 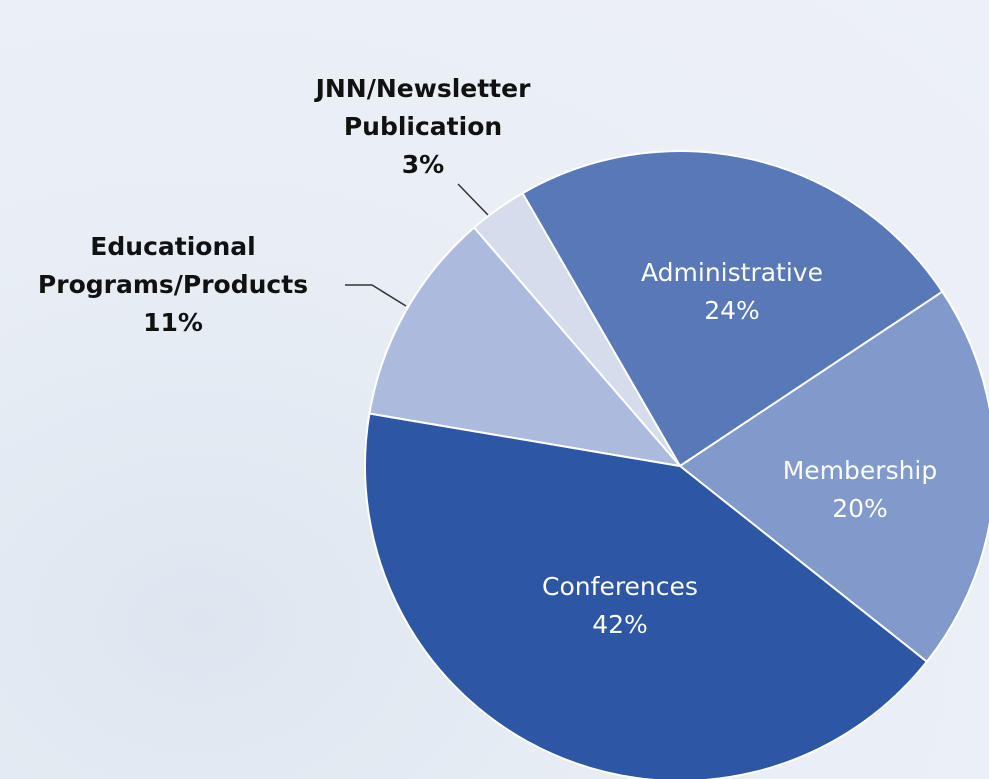 I want to click on category-label: Conferences, so click(x=620, y=586).